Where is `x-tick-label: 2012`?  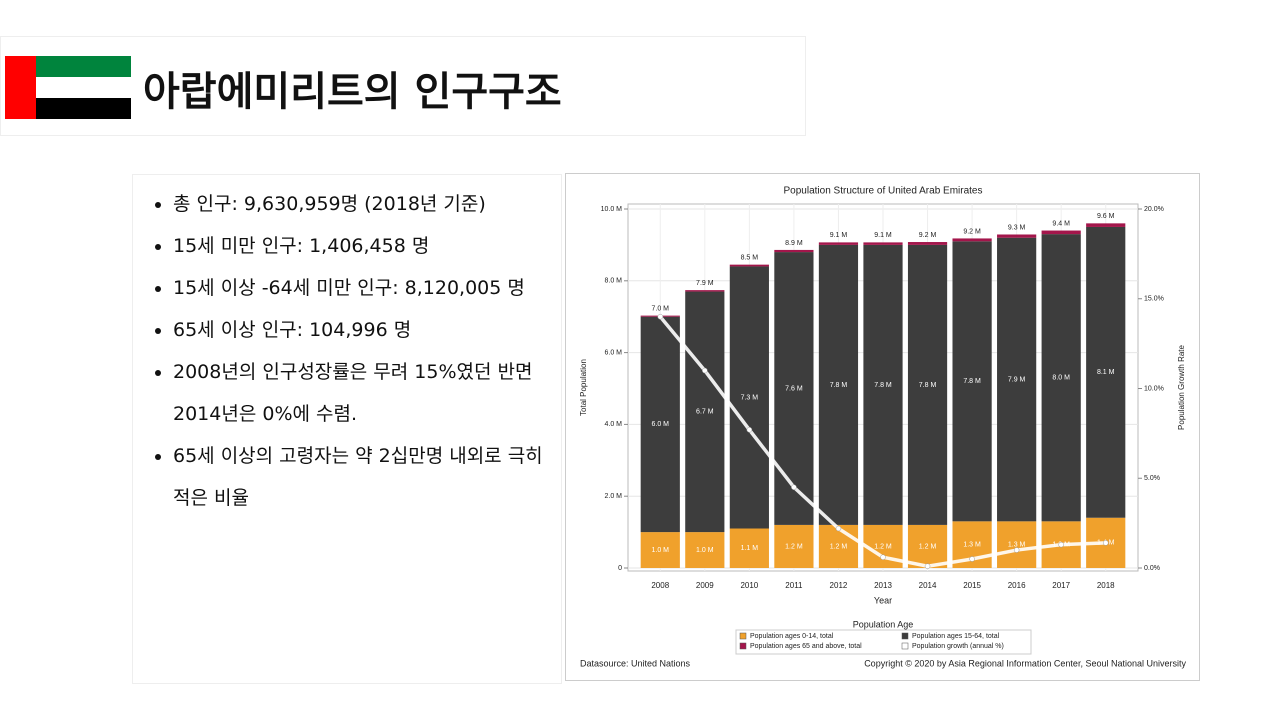 x-tick-label: 2012 is located at coordinates (839, 585).